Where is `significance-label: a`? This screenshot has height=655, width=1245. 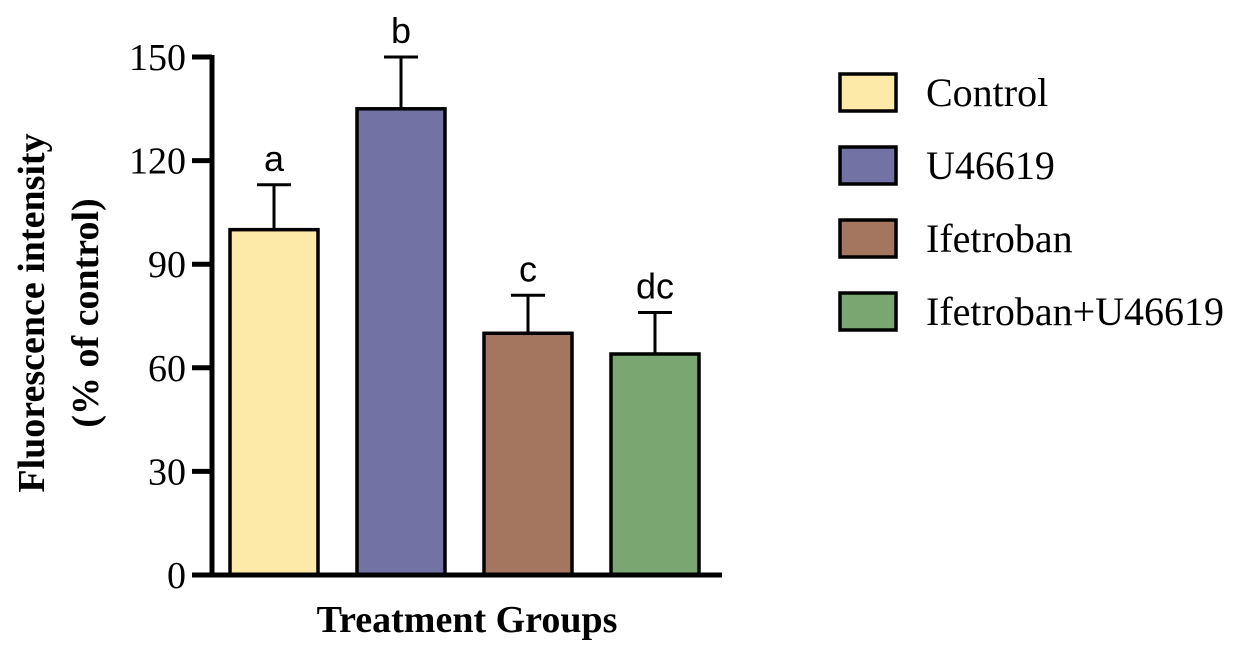 significance-label: a is located at coordinates (274, 158).